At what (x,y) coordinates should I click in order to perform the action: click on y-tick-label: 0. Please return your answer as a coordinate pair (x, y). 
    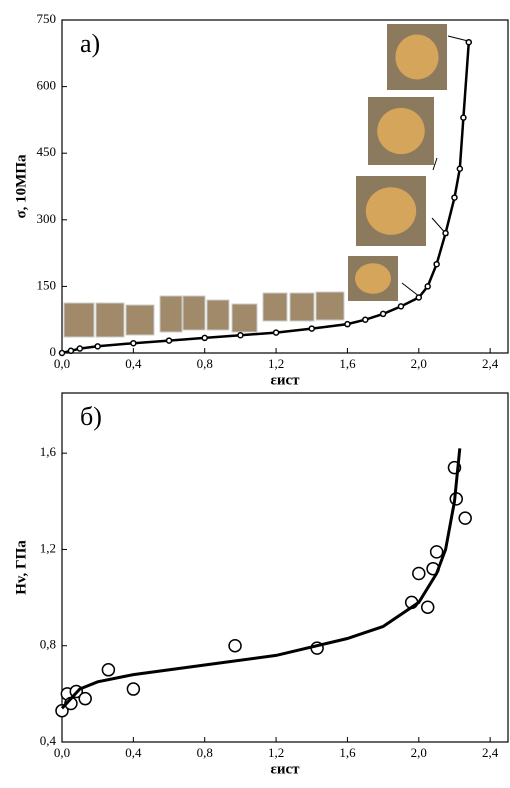
    Looking at the image, I should click on (53, 351).